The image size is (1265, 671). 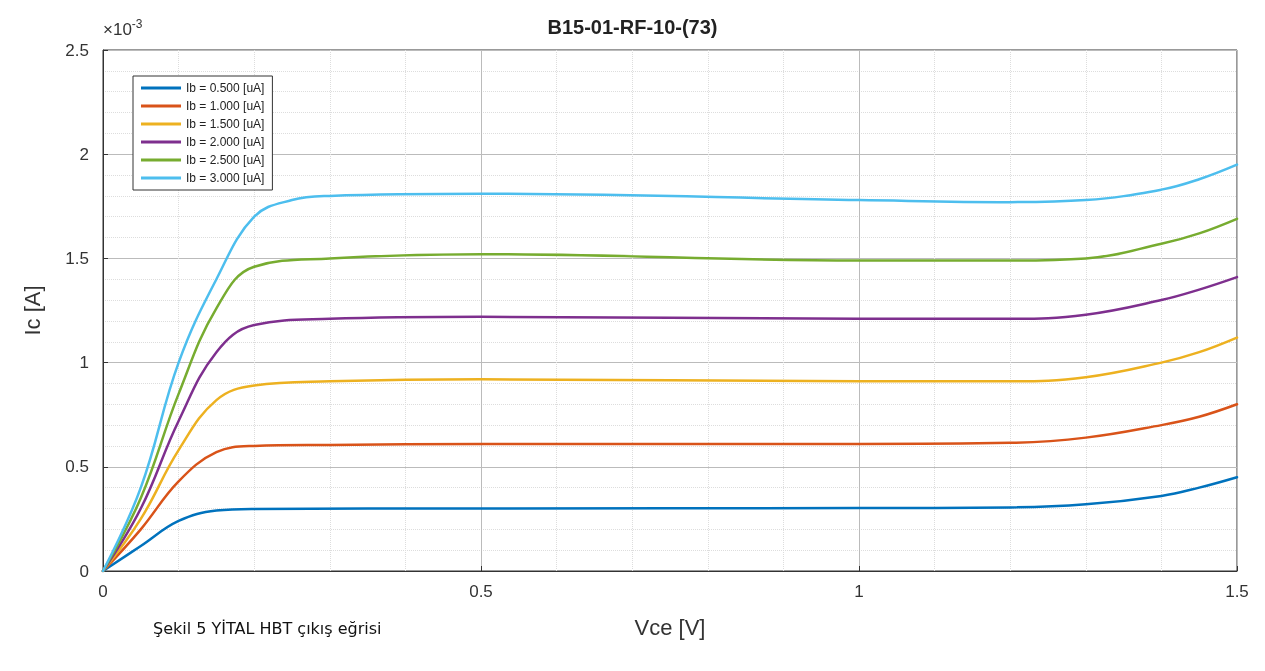 I want to click on x-tick-label: 0.5, so click(x=481, y=591).